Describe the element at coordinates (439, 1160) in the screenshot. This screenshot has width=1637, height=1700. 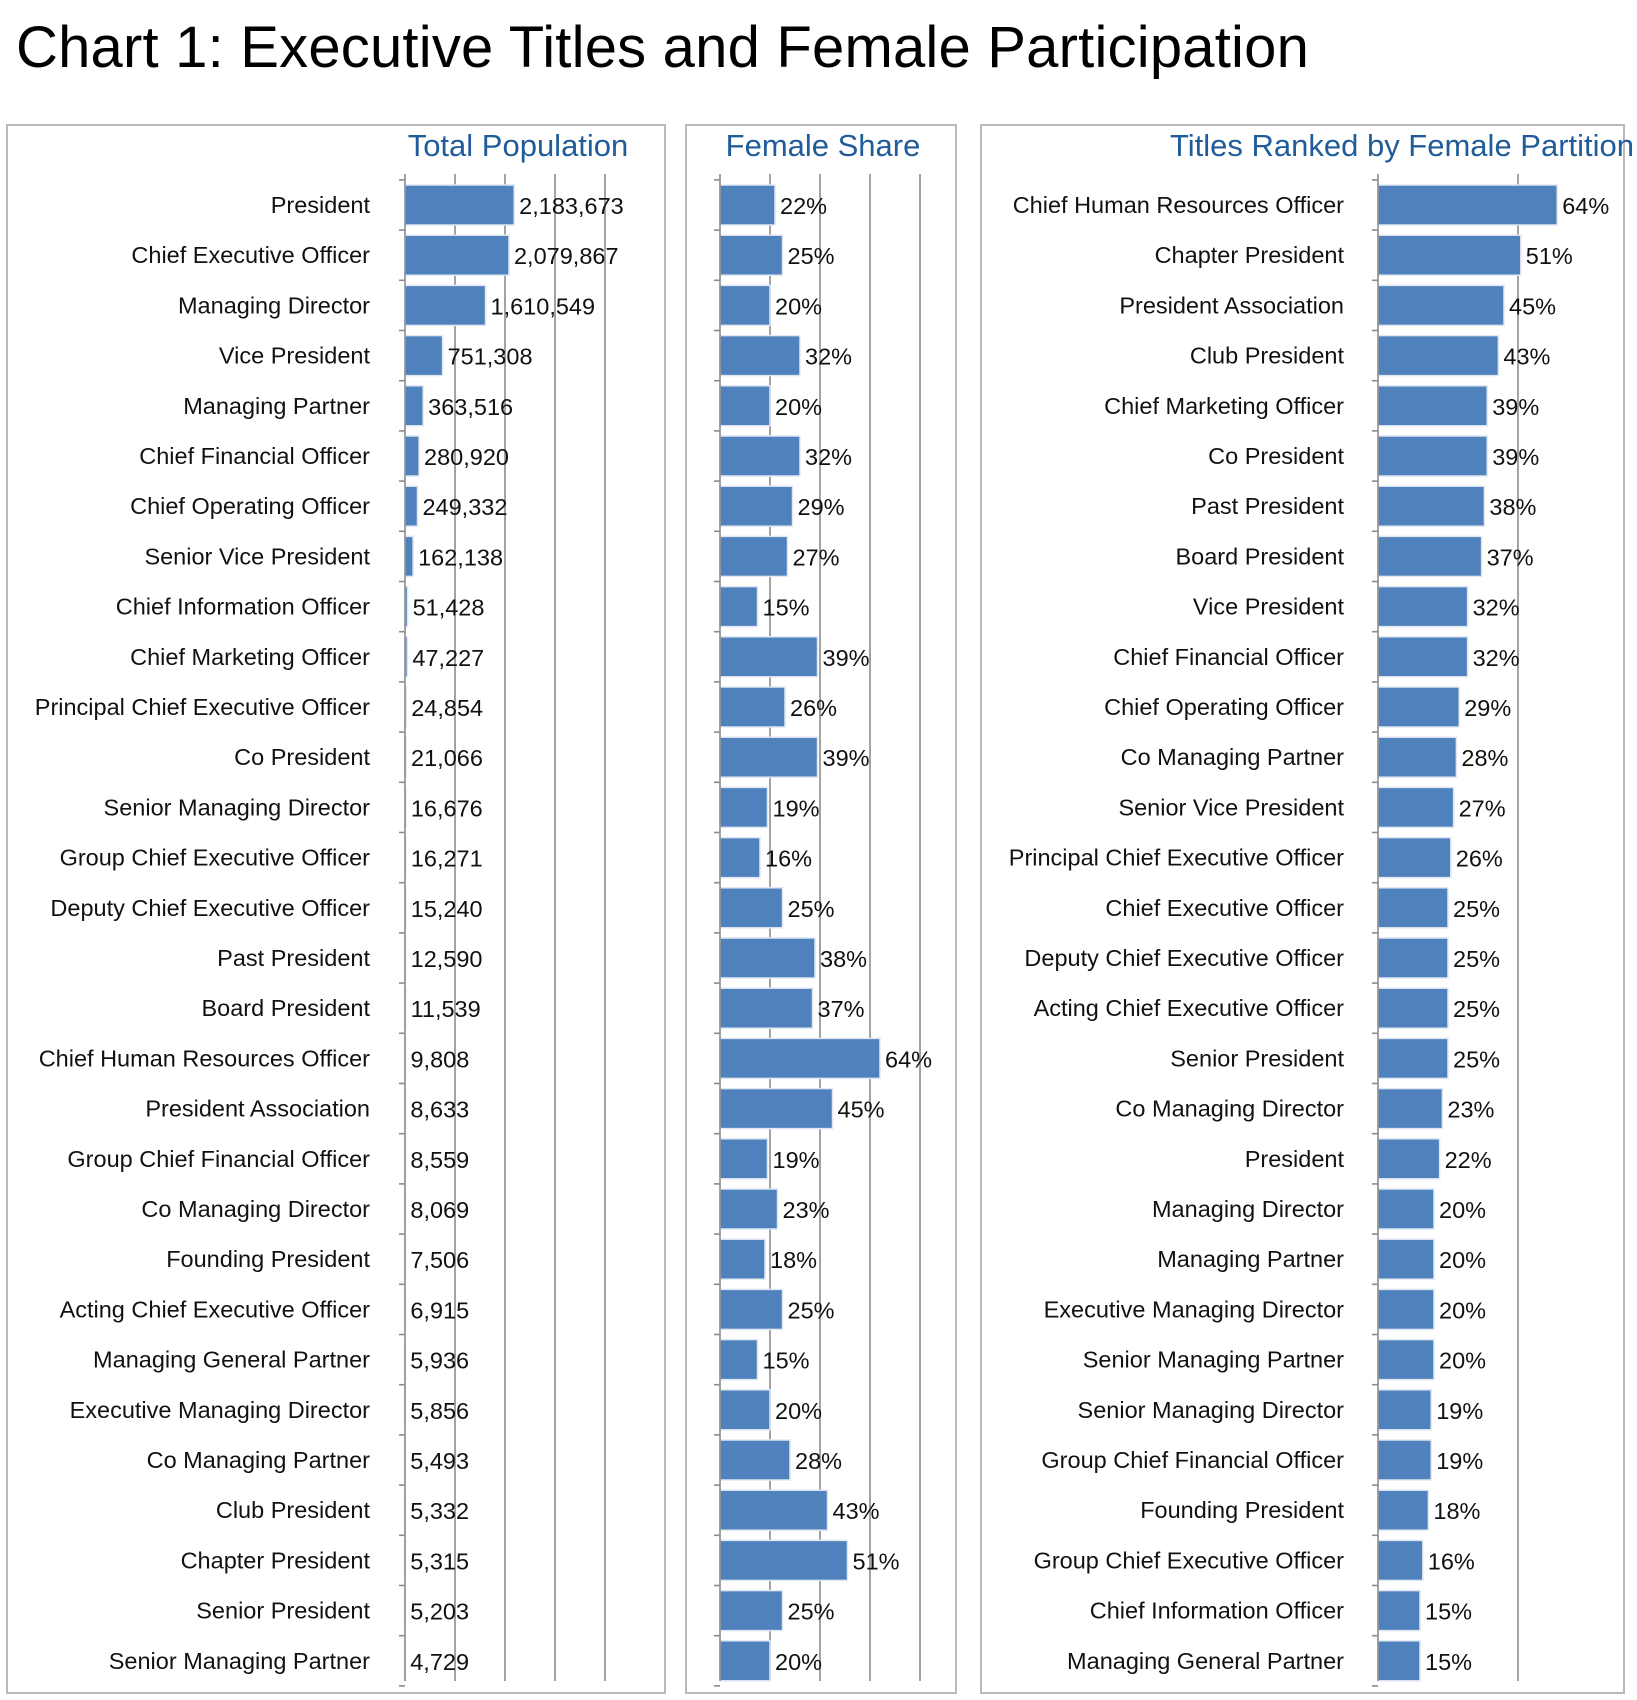
I see `data-label: 8,559` at that location.